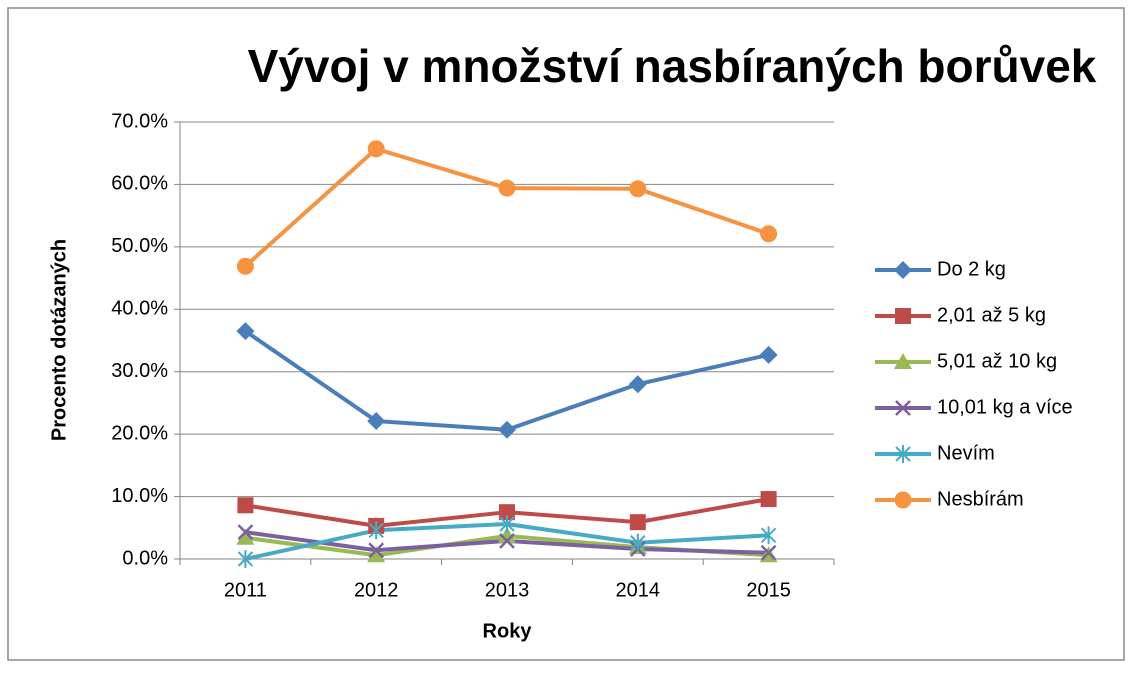  I want to click on legend-label: 5,01 až 10 kg, so click(997, 361).